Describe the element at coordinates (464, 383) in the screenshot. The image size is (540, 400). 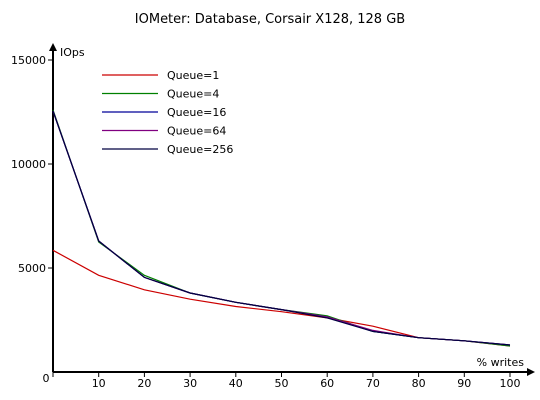
I see `x-tick-label: 90` at that location.